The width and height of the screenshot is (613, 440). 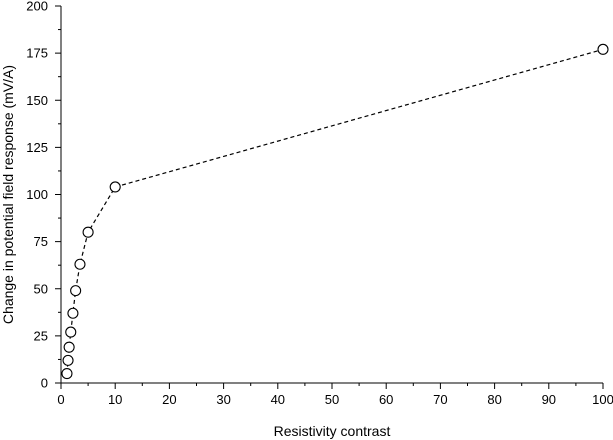 I want to click on y-axis-ticks: 0 25 50 75 100 125 150 175 200, so click(x=43, y=195).